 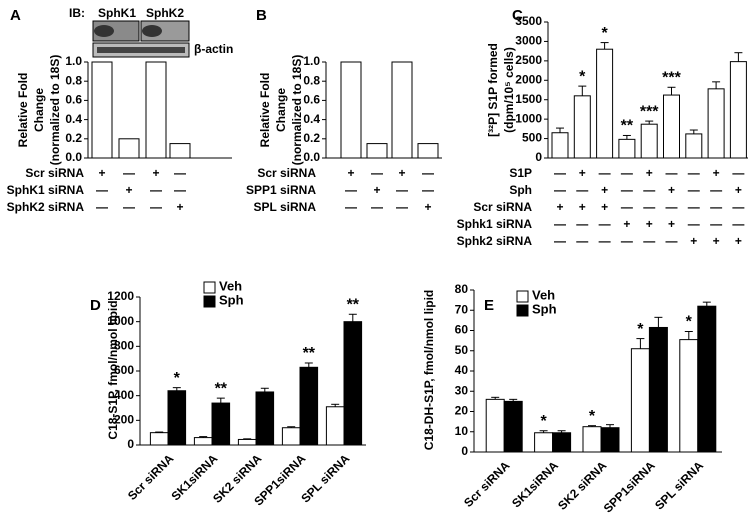 What do you see at coordinates (532, 138) in the screenshot?
I see `y-tick-label: 500` at bounding box center [532, 138].